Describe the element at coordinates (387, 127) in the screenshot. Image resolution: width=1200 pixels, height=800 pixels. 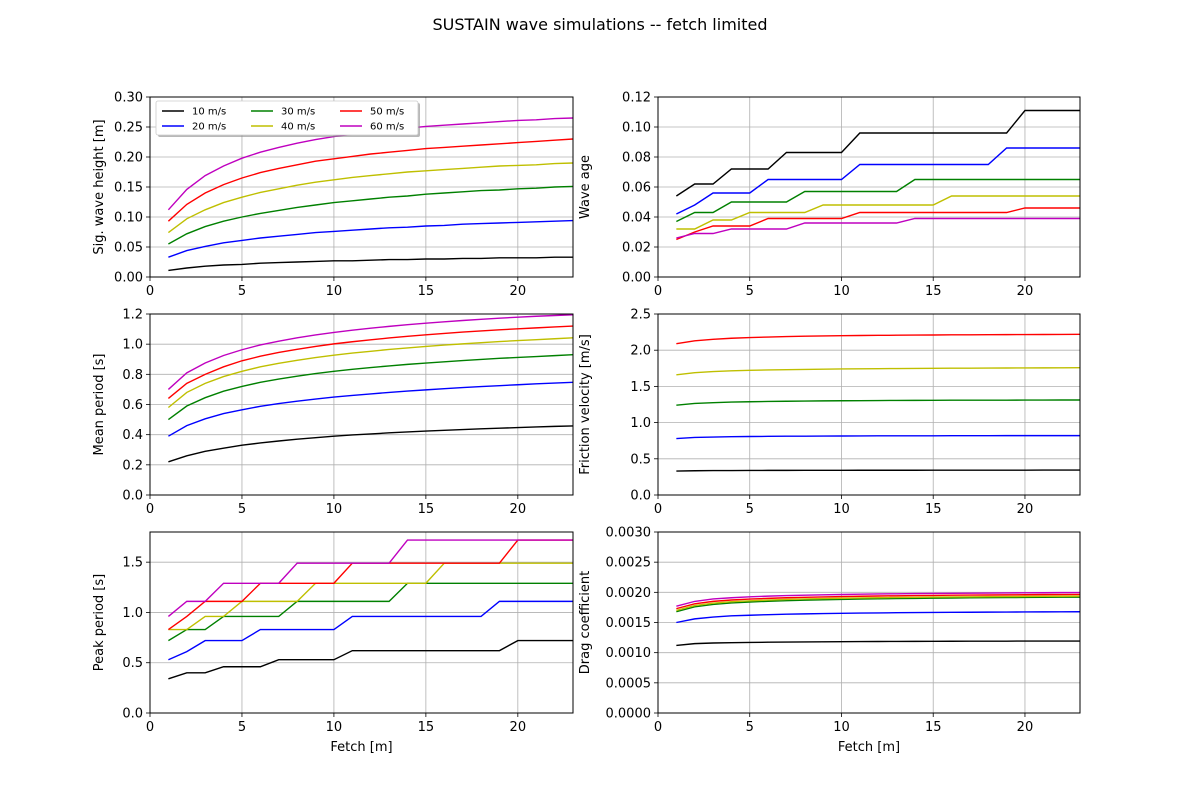
I see `legend-label: 60 m/s` at that location.